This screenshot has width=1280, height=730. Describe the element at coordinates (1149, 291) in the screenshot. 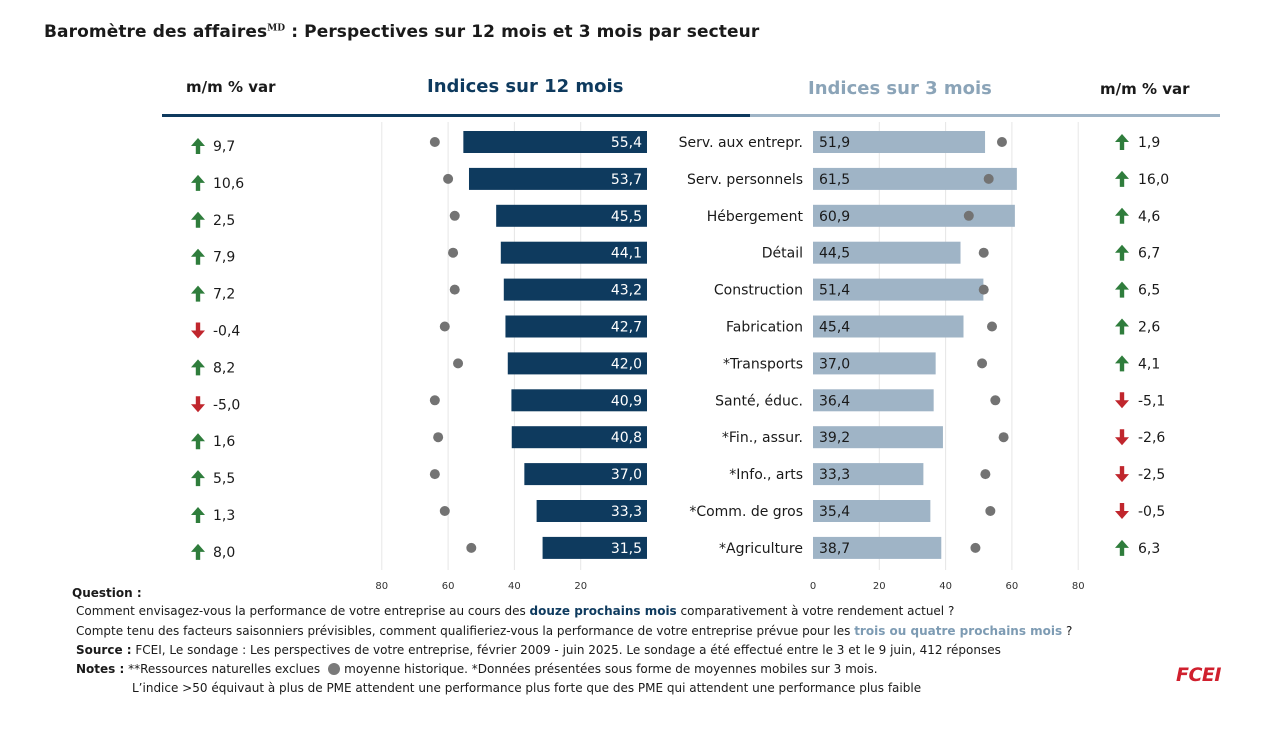

I see `var-3-value: 6,5` at that location.